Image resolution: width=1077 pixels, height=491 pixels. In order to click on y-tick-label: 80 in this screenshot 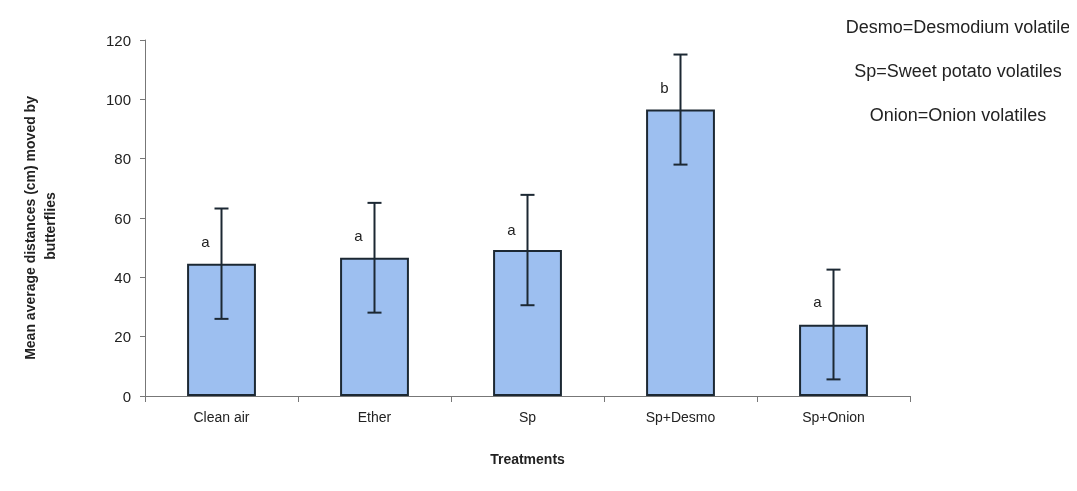, I will do `click(122, 159)`.